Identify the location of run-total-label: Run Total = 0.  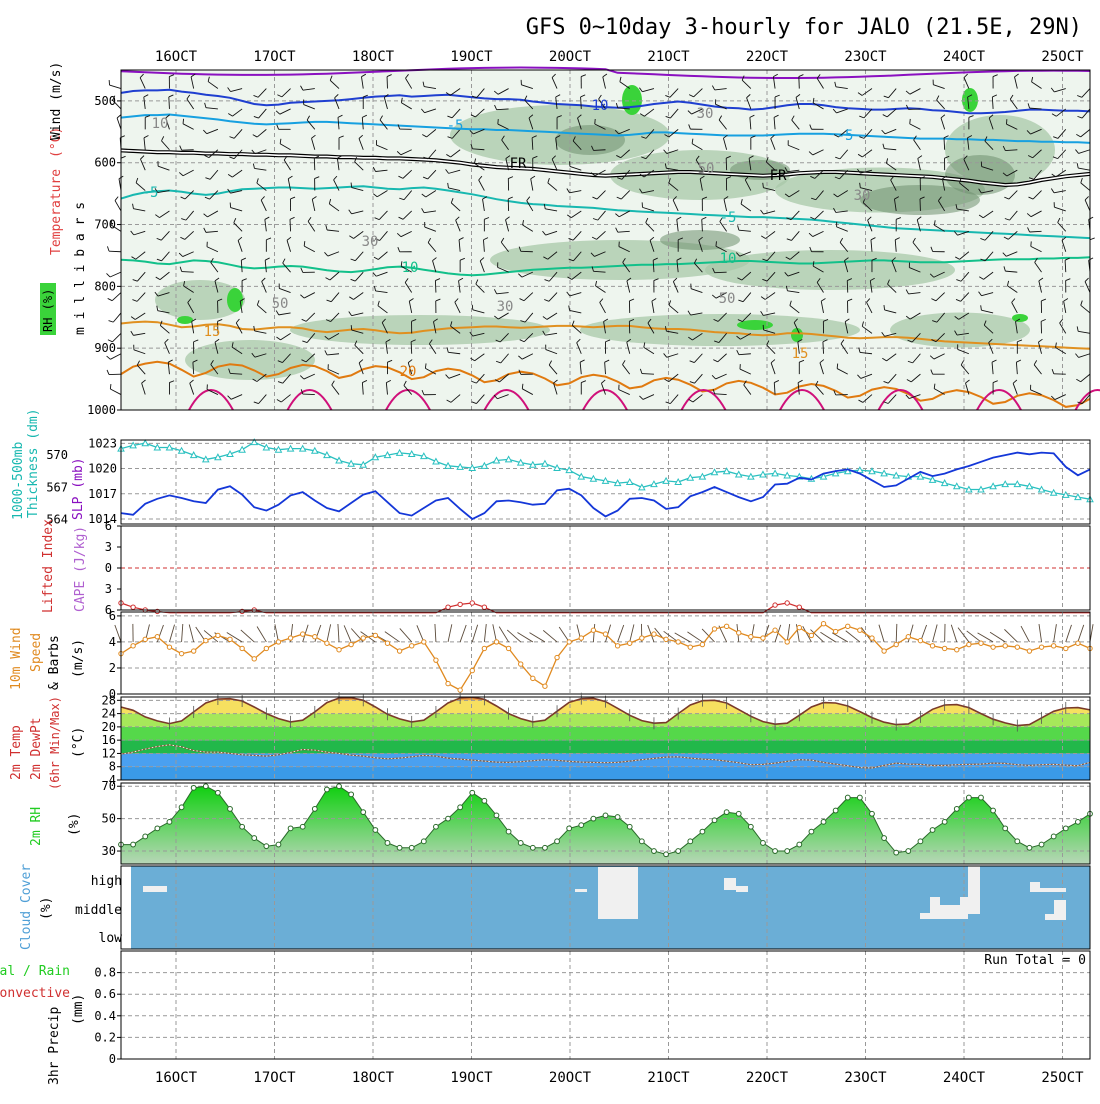
(1035, 960).